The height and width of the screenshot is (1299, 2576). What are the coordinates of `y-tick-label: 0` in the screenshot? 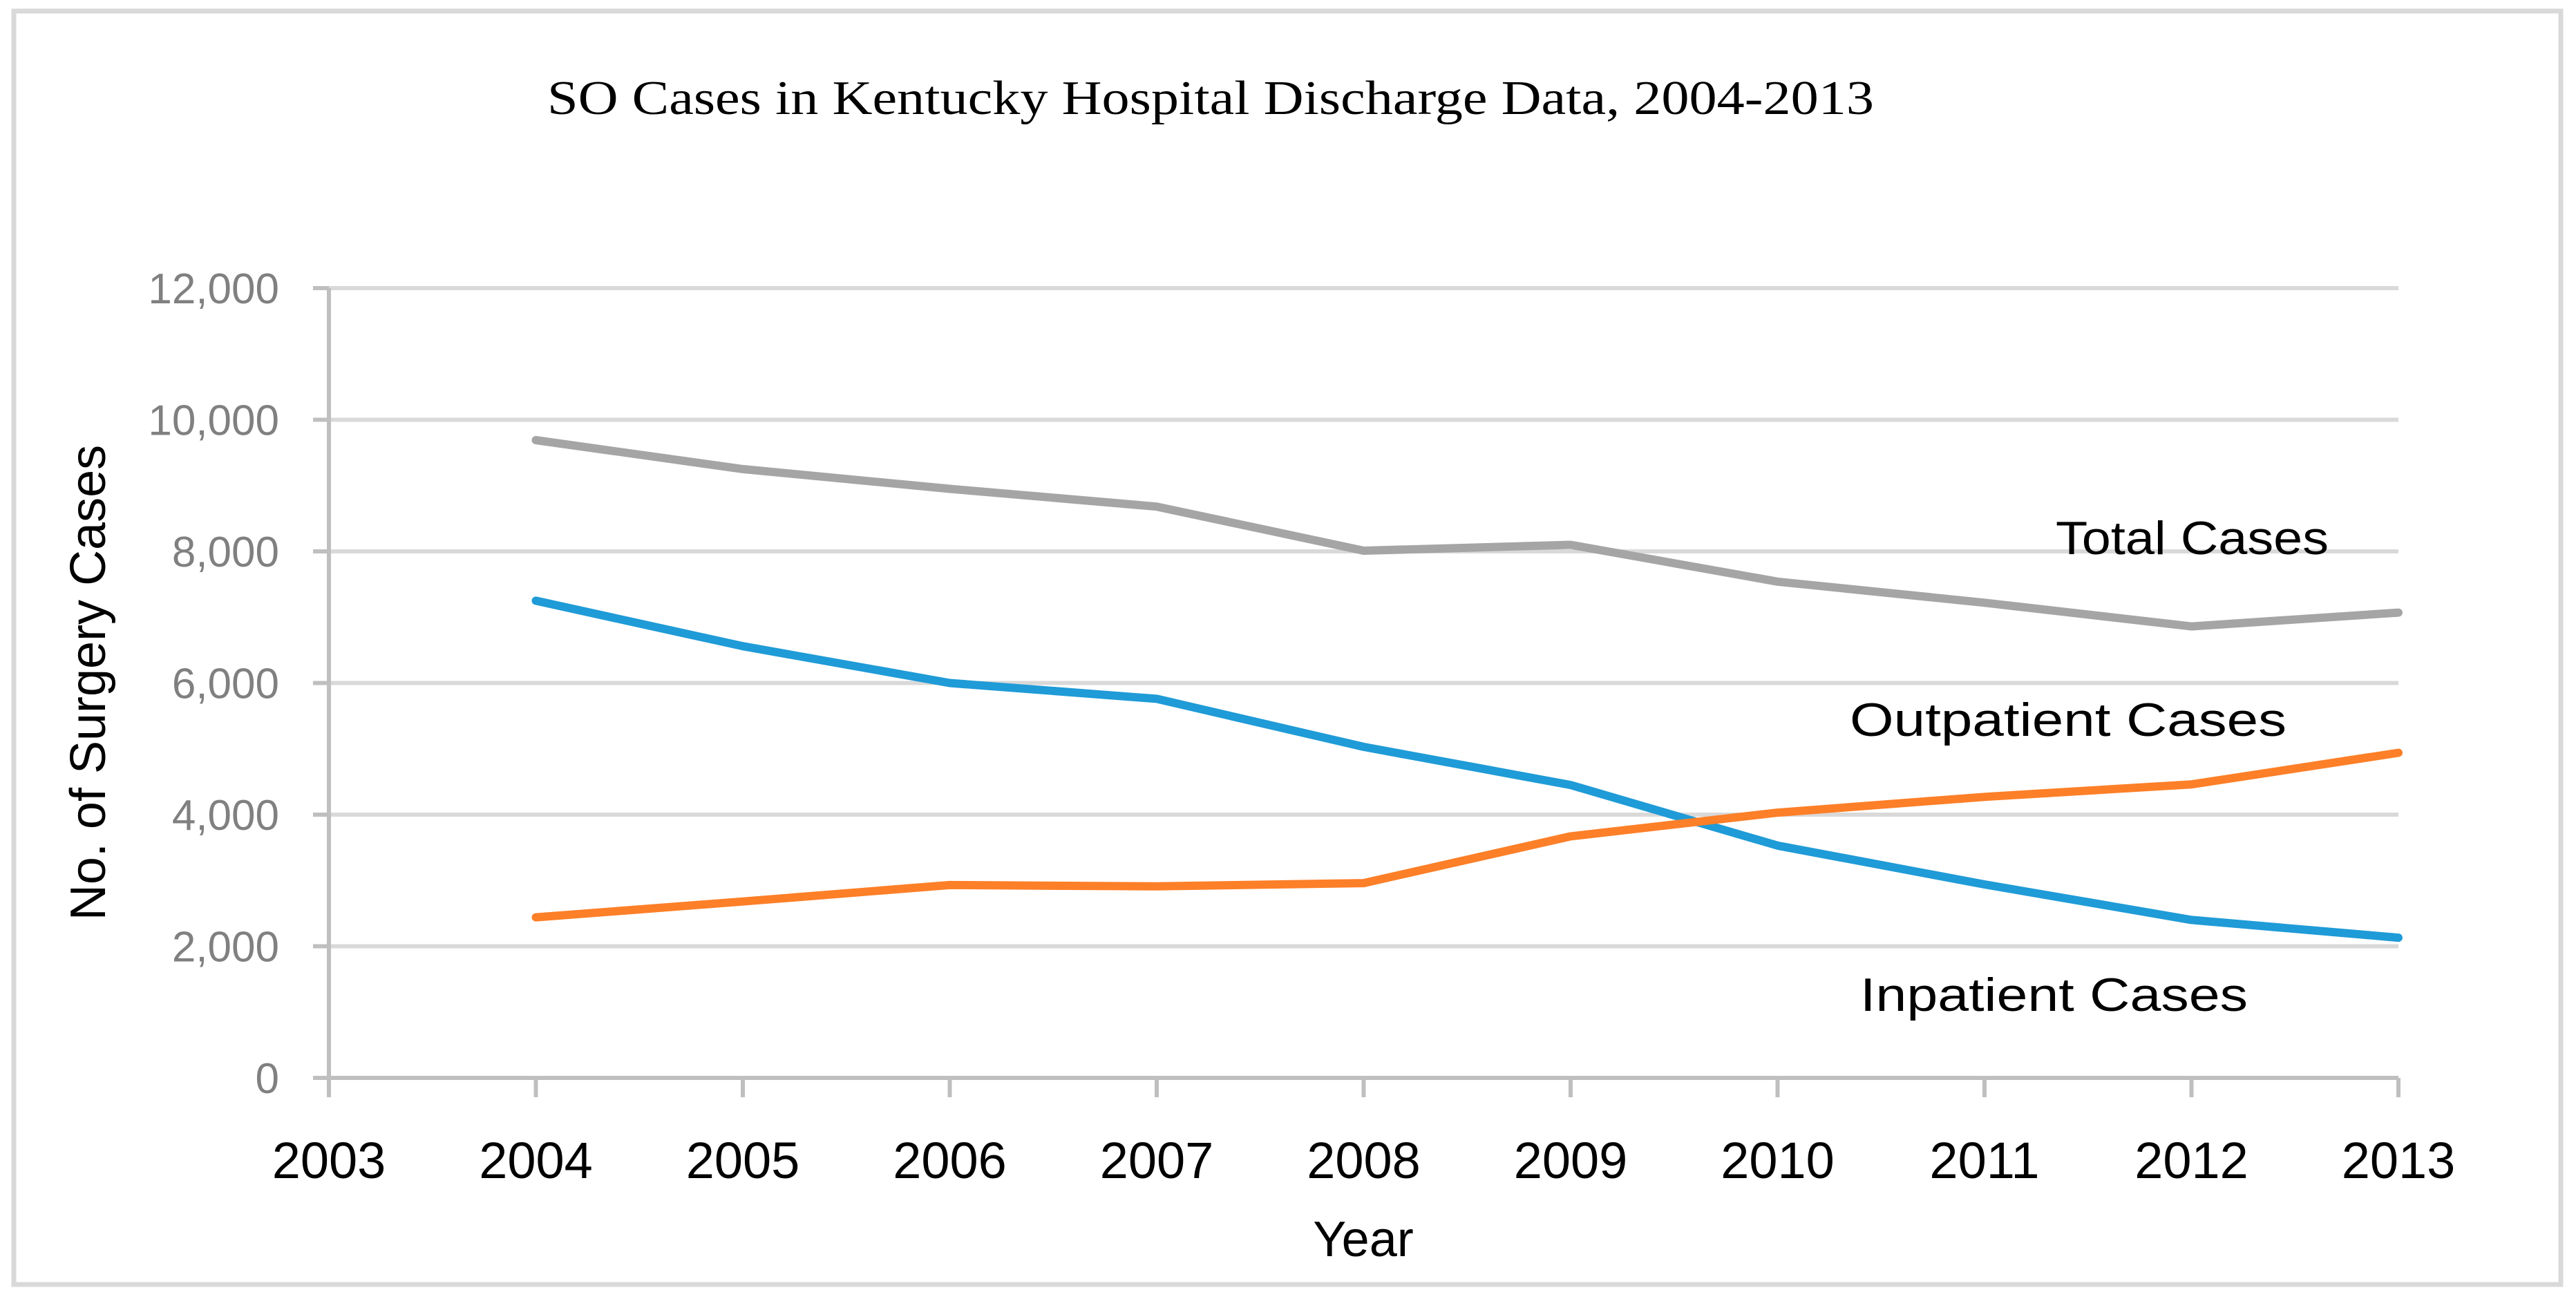 It's located at (267, 1079).